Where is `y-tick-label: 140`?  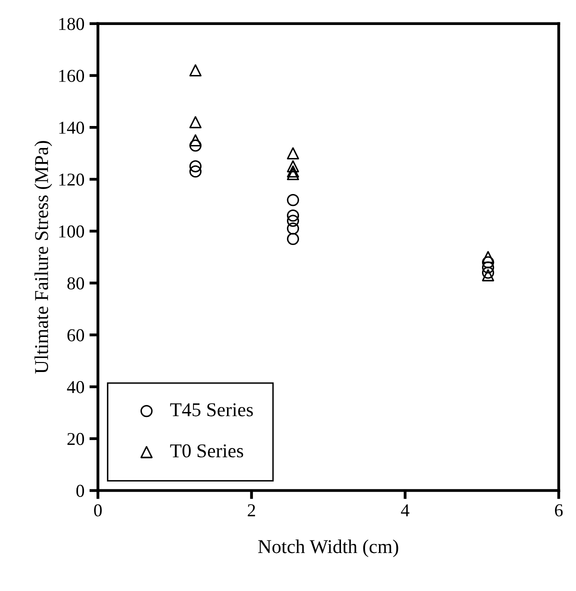
y-tick-label: 140 is located at coordinates (71, 128).